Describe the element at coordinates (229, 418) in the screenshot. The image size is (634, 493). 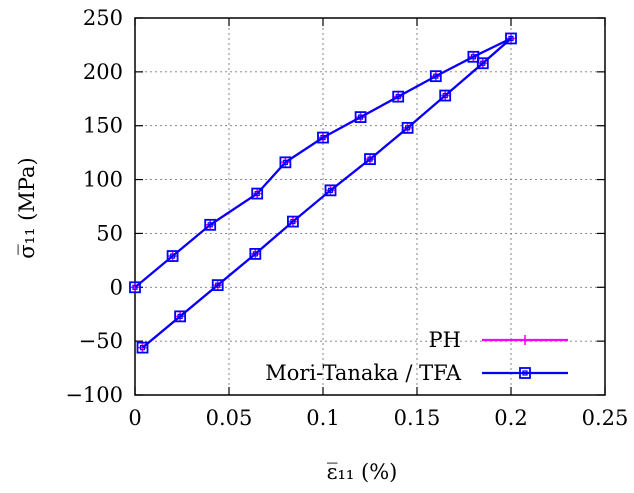
I see `x-tick-label: 0.05` at that location.